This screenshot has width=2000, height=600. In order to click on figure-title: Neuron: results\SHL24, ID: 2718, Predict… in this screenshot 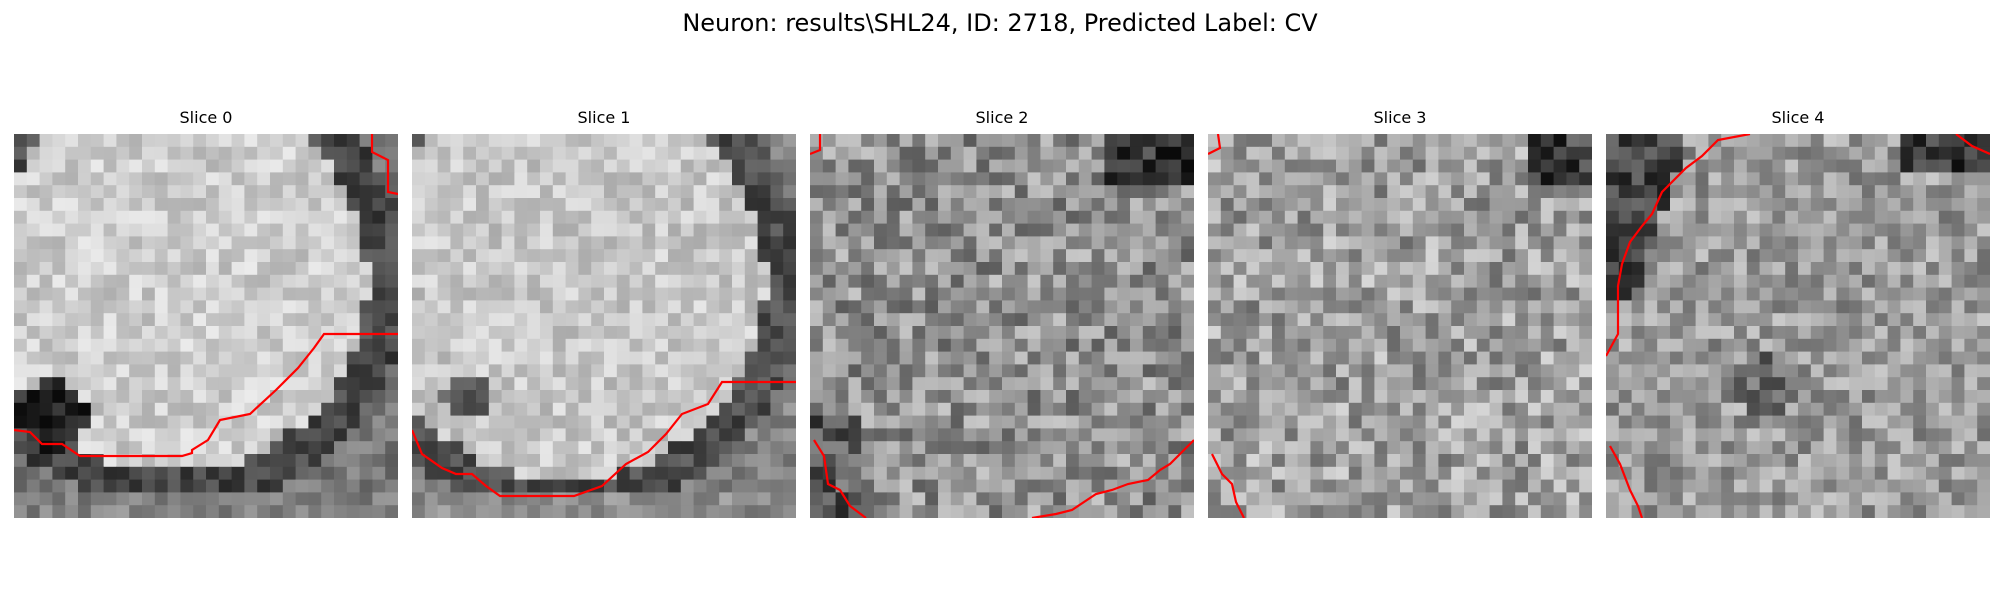, I will do `click(1000, 23)`.